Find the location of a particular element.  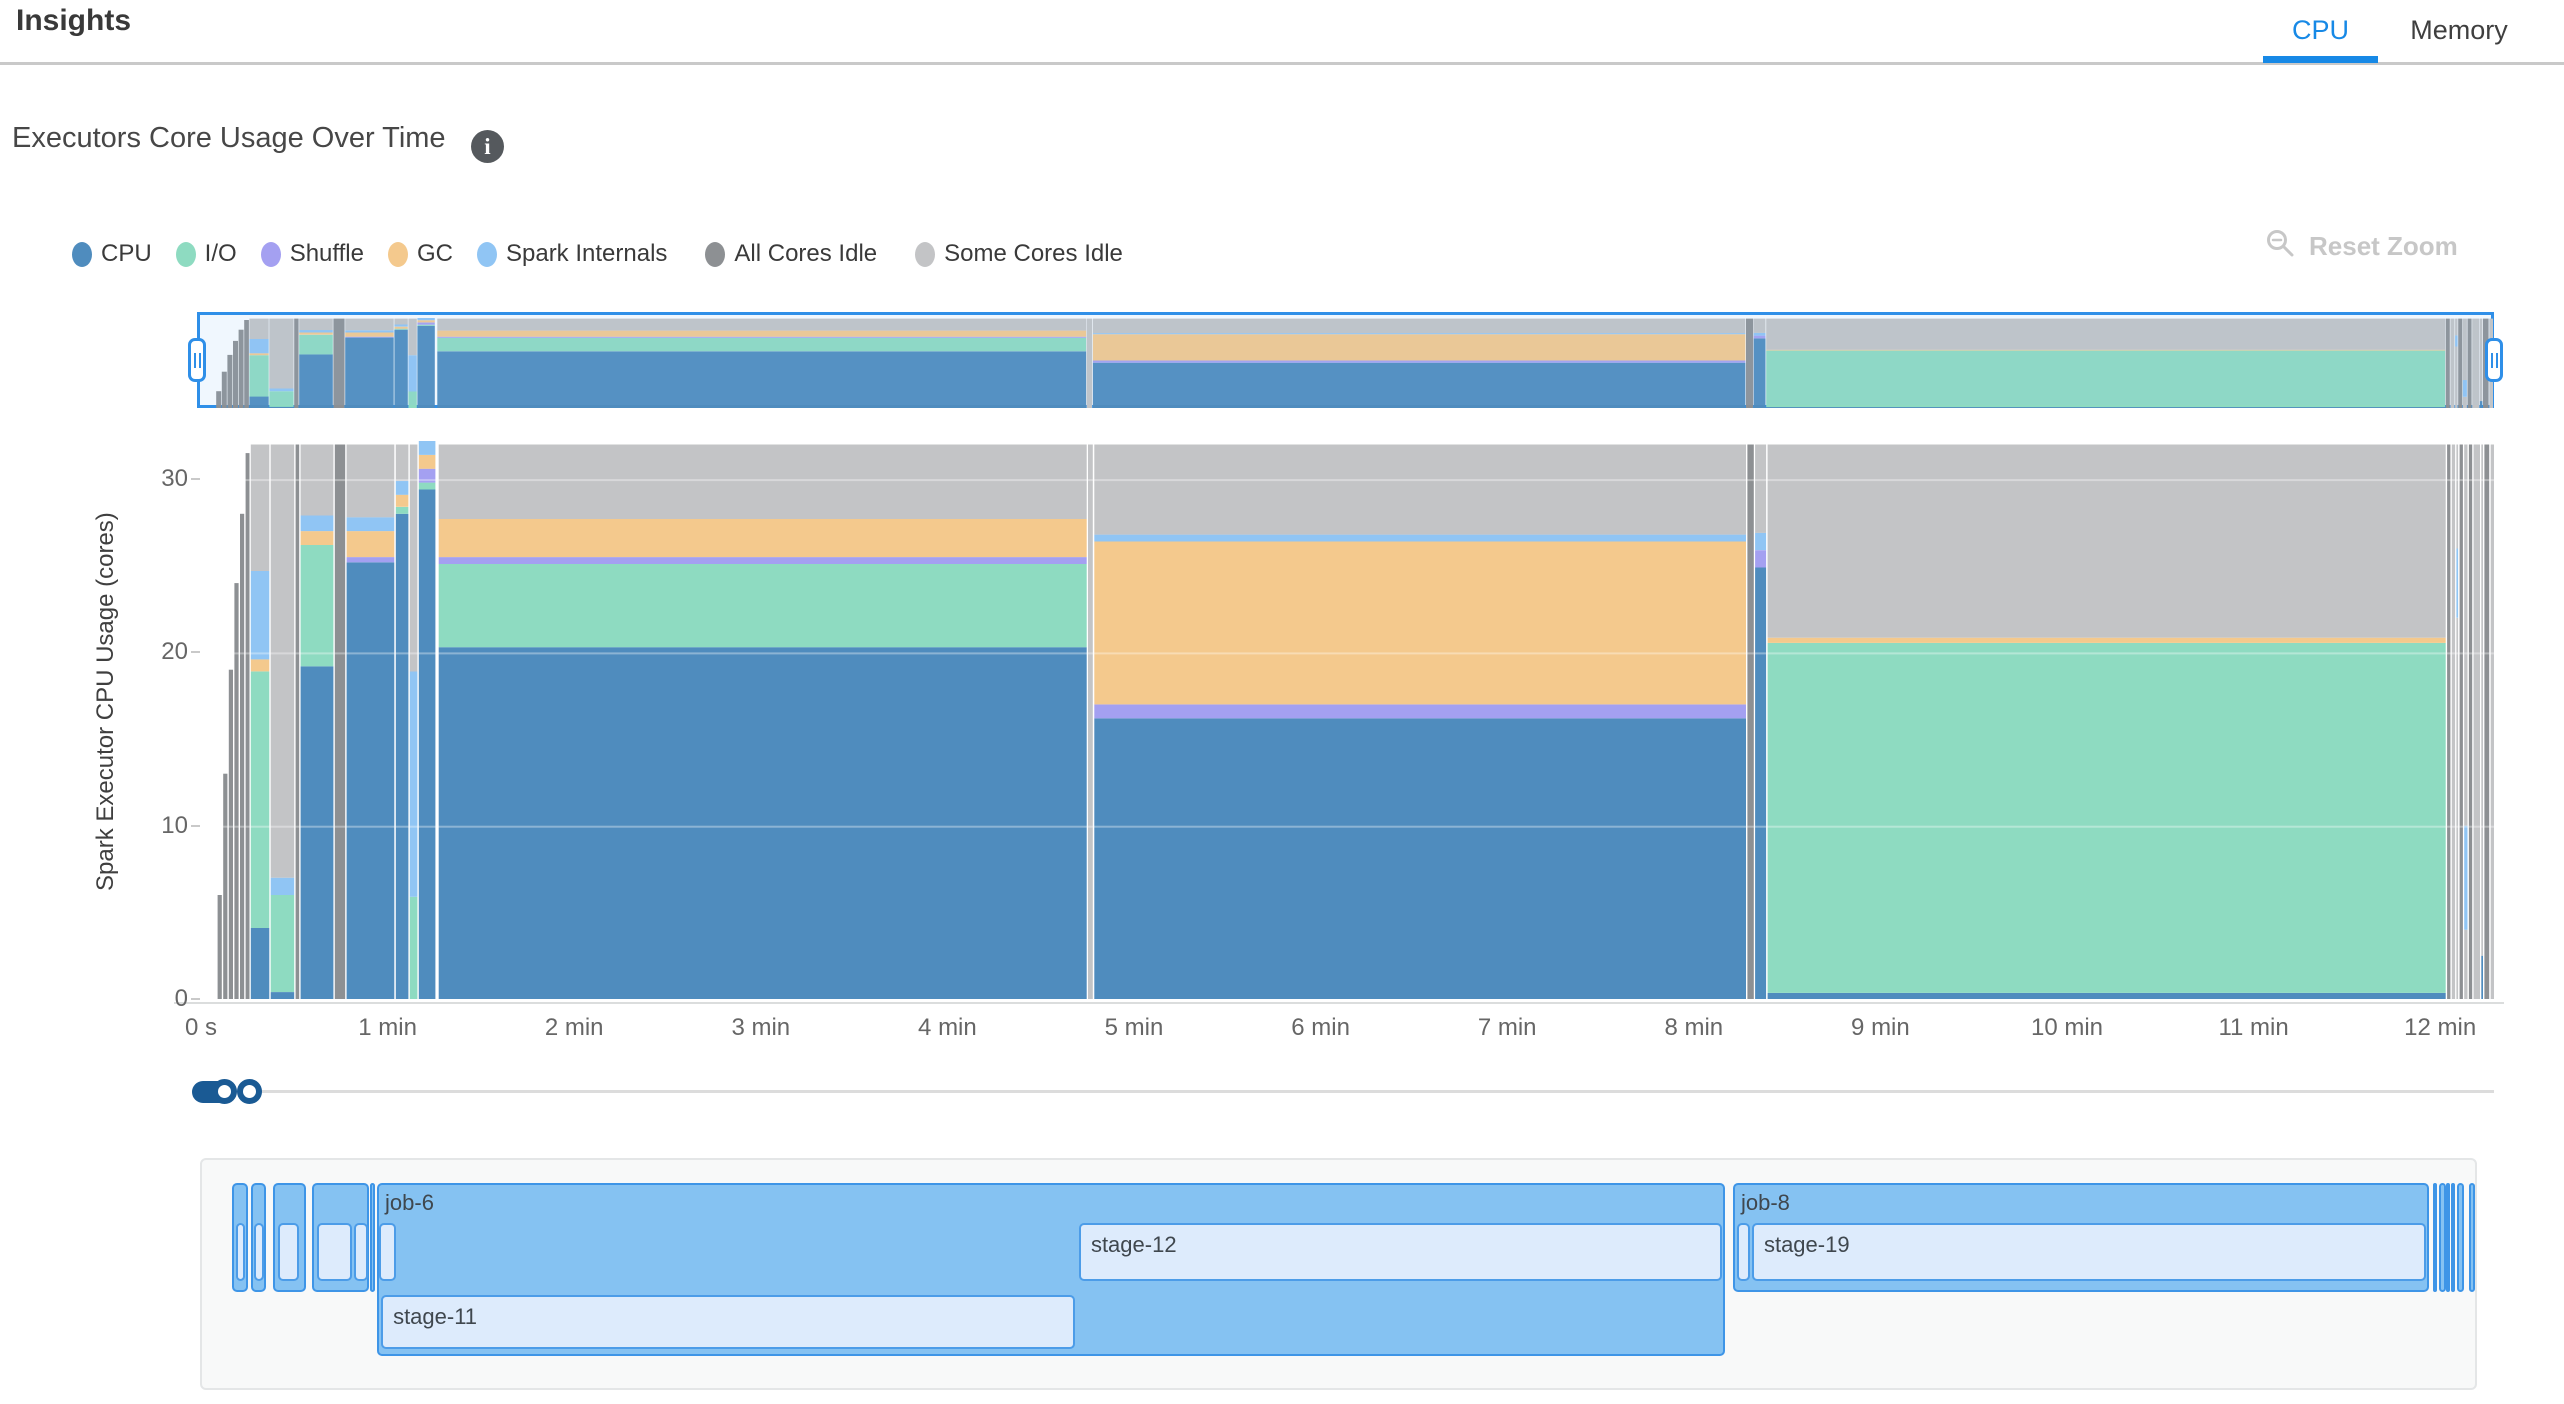

x-tick-label: 9 min is located at coordinates (1880, 1027).